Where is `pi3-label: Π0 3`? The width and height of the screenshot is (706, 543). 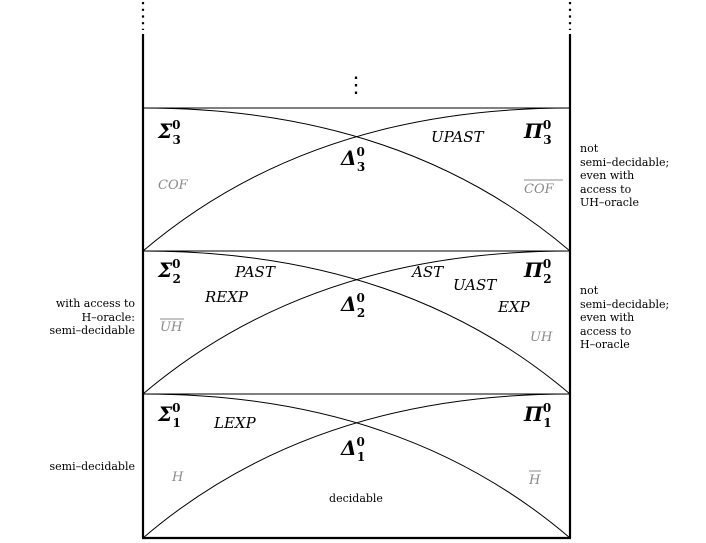
pi3-label: Π0 3 is located at coordinates (537, 132).